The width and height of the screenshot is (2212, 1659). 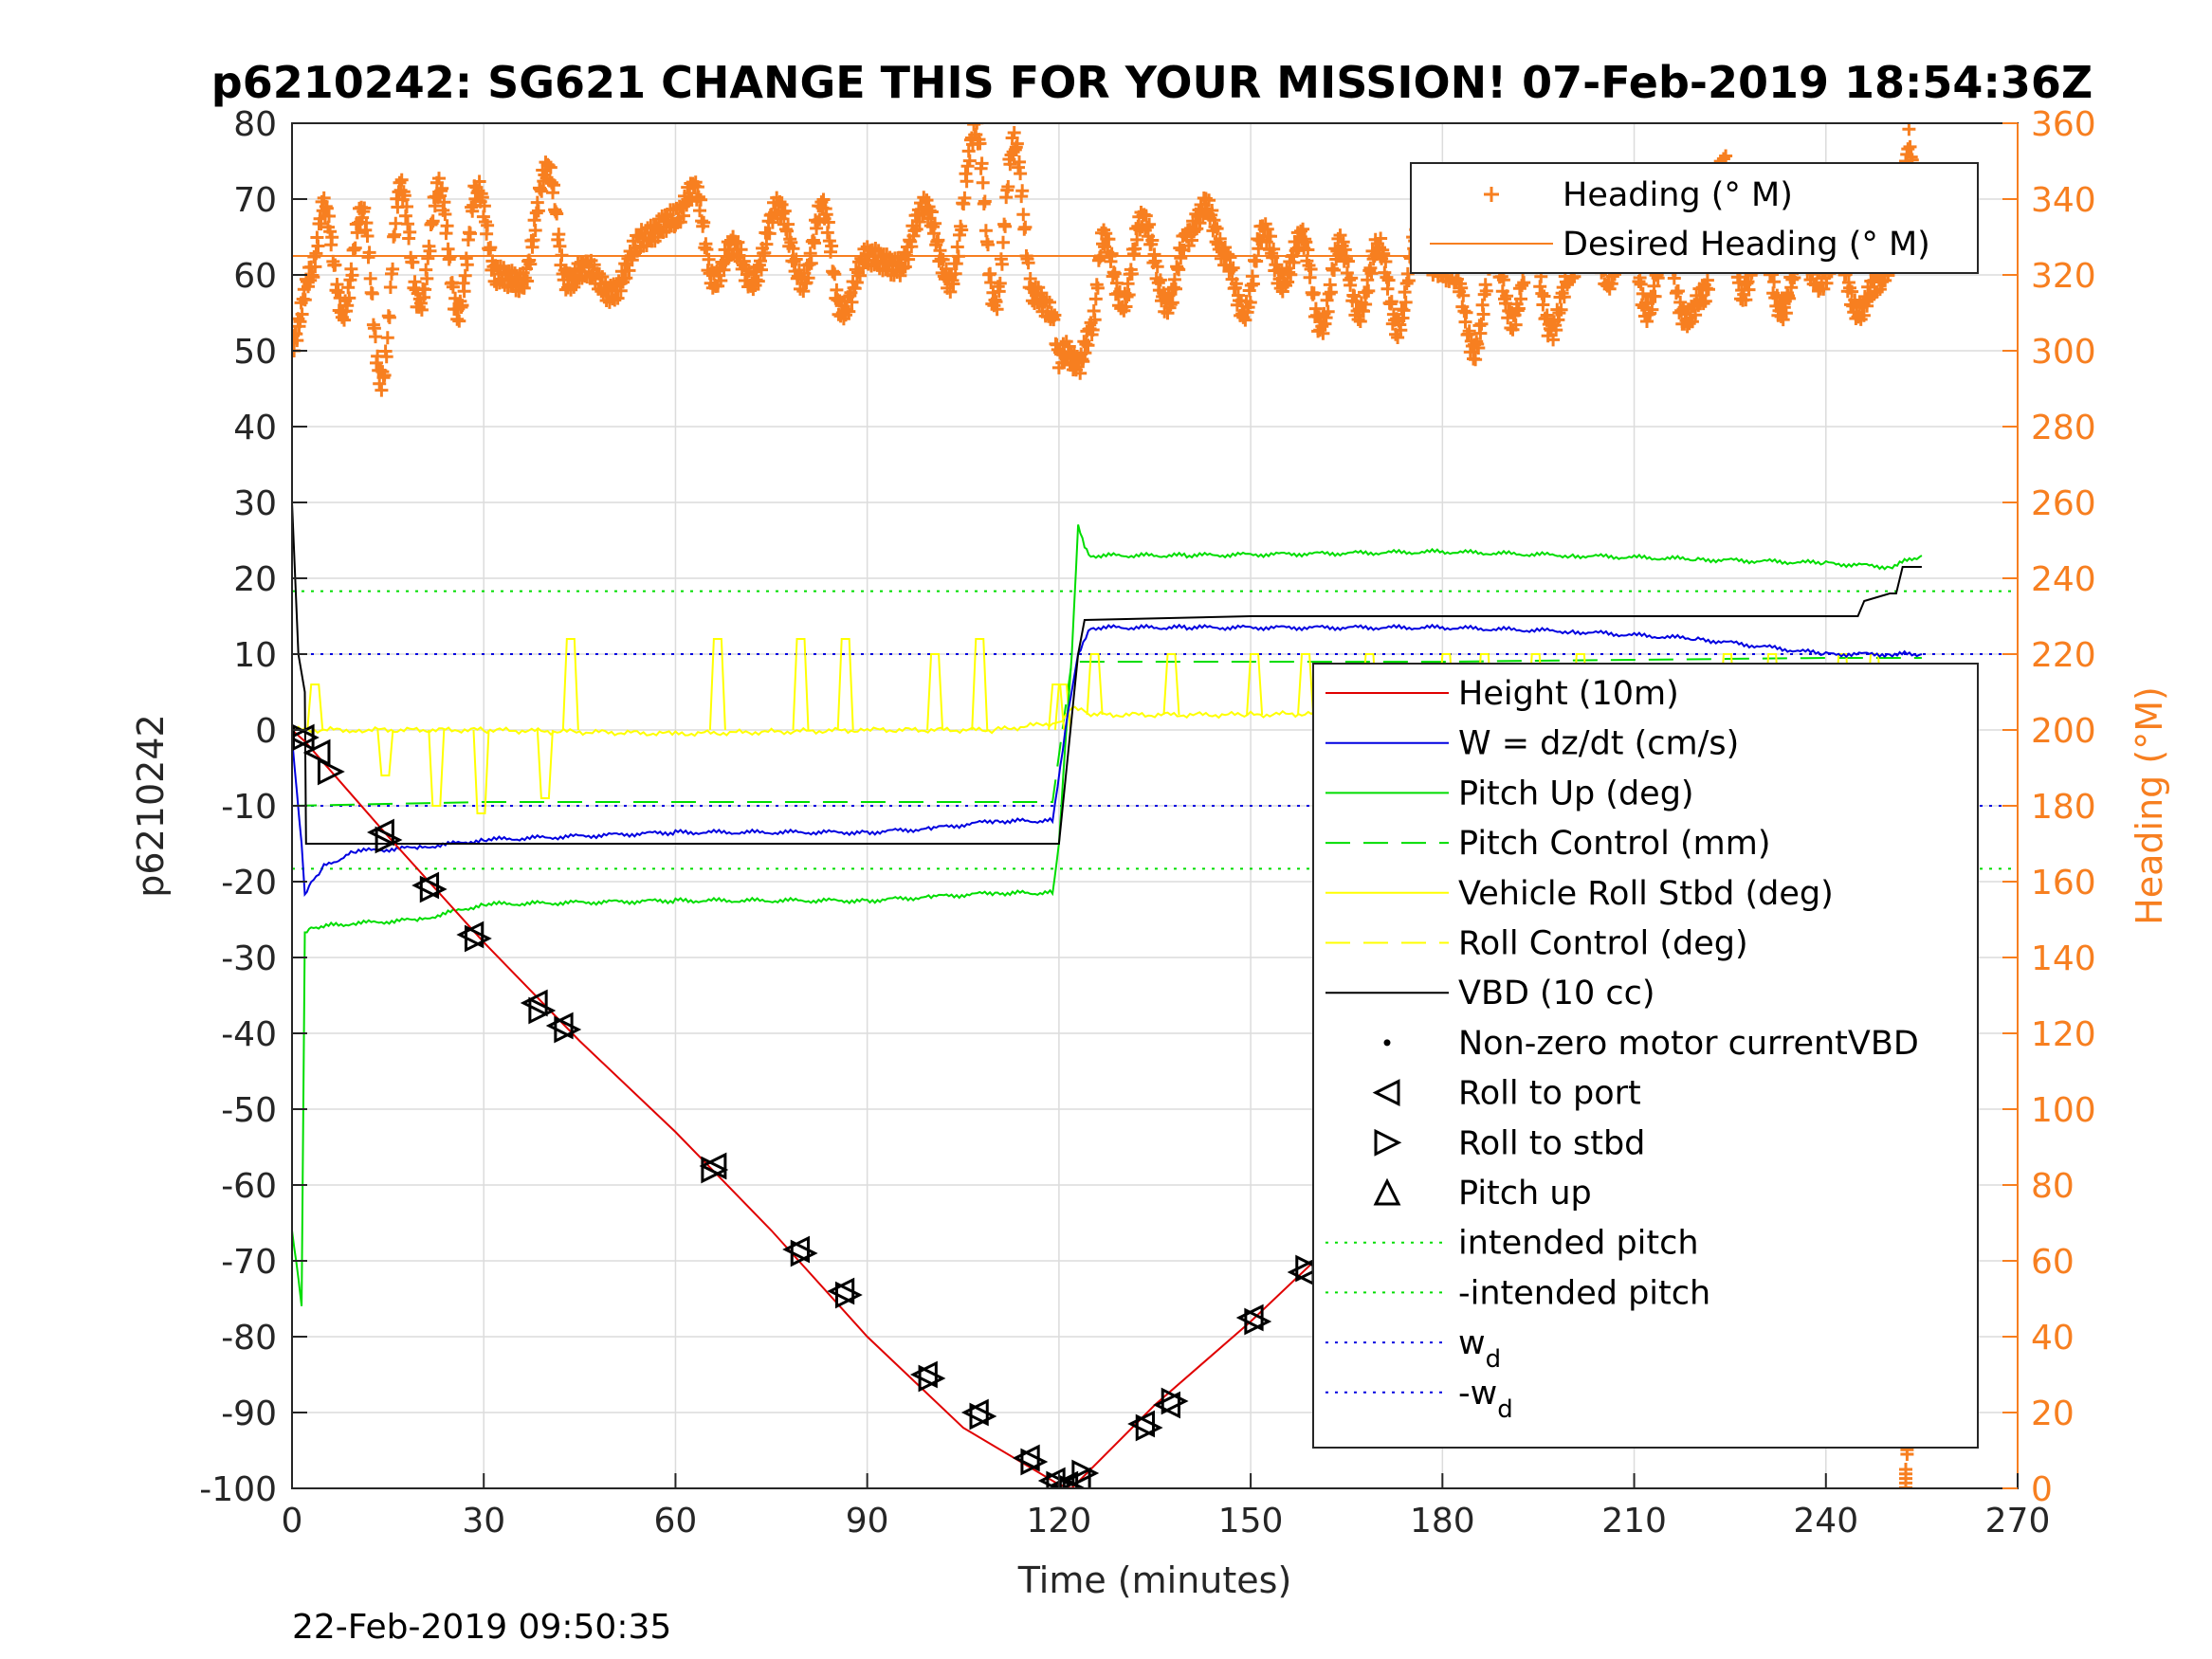 What do you see at coordinates (249, 958) in the screenshot?
I see `y-tick-label: -30` at bounding box center [249, 958].